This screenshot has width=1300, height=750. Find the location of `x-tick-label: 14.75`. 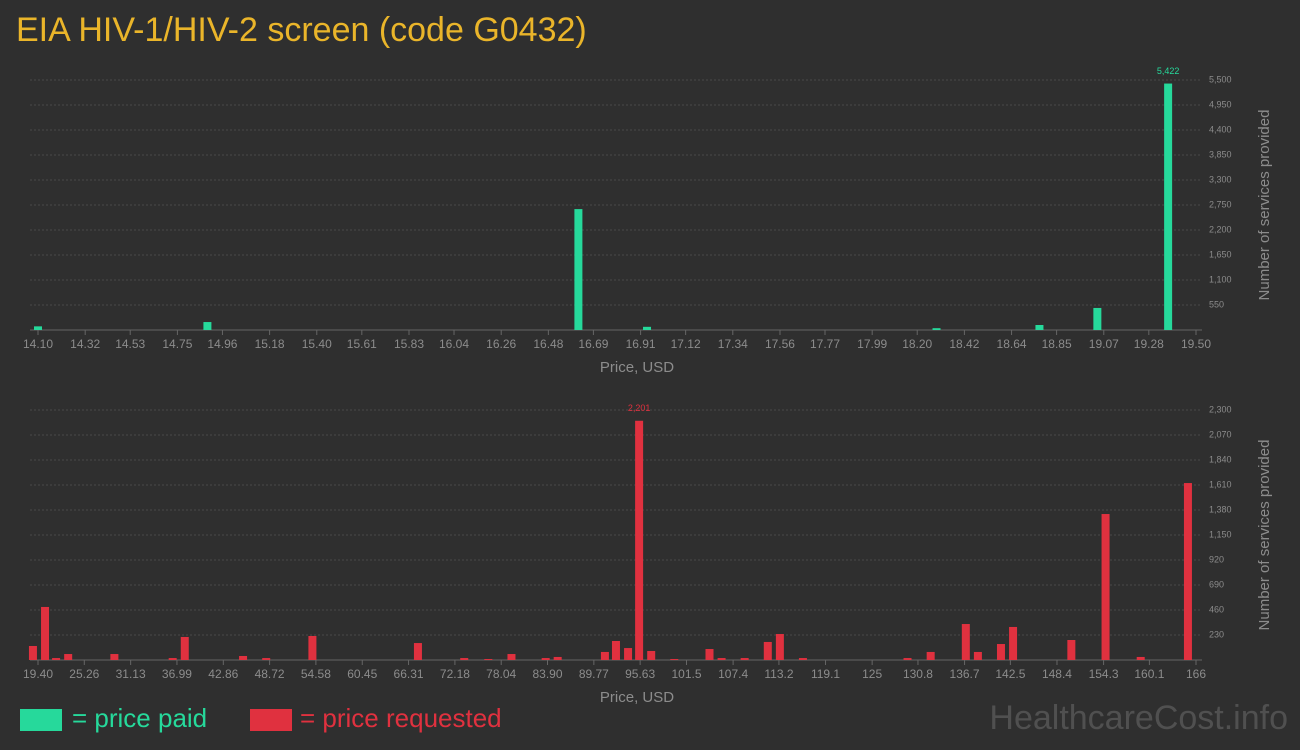

x-tick-label: 14.75 is located at coordinates (177, 344).